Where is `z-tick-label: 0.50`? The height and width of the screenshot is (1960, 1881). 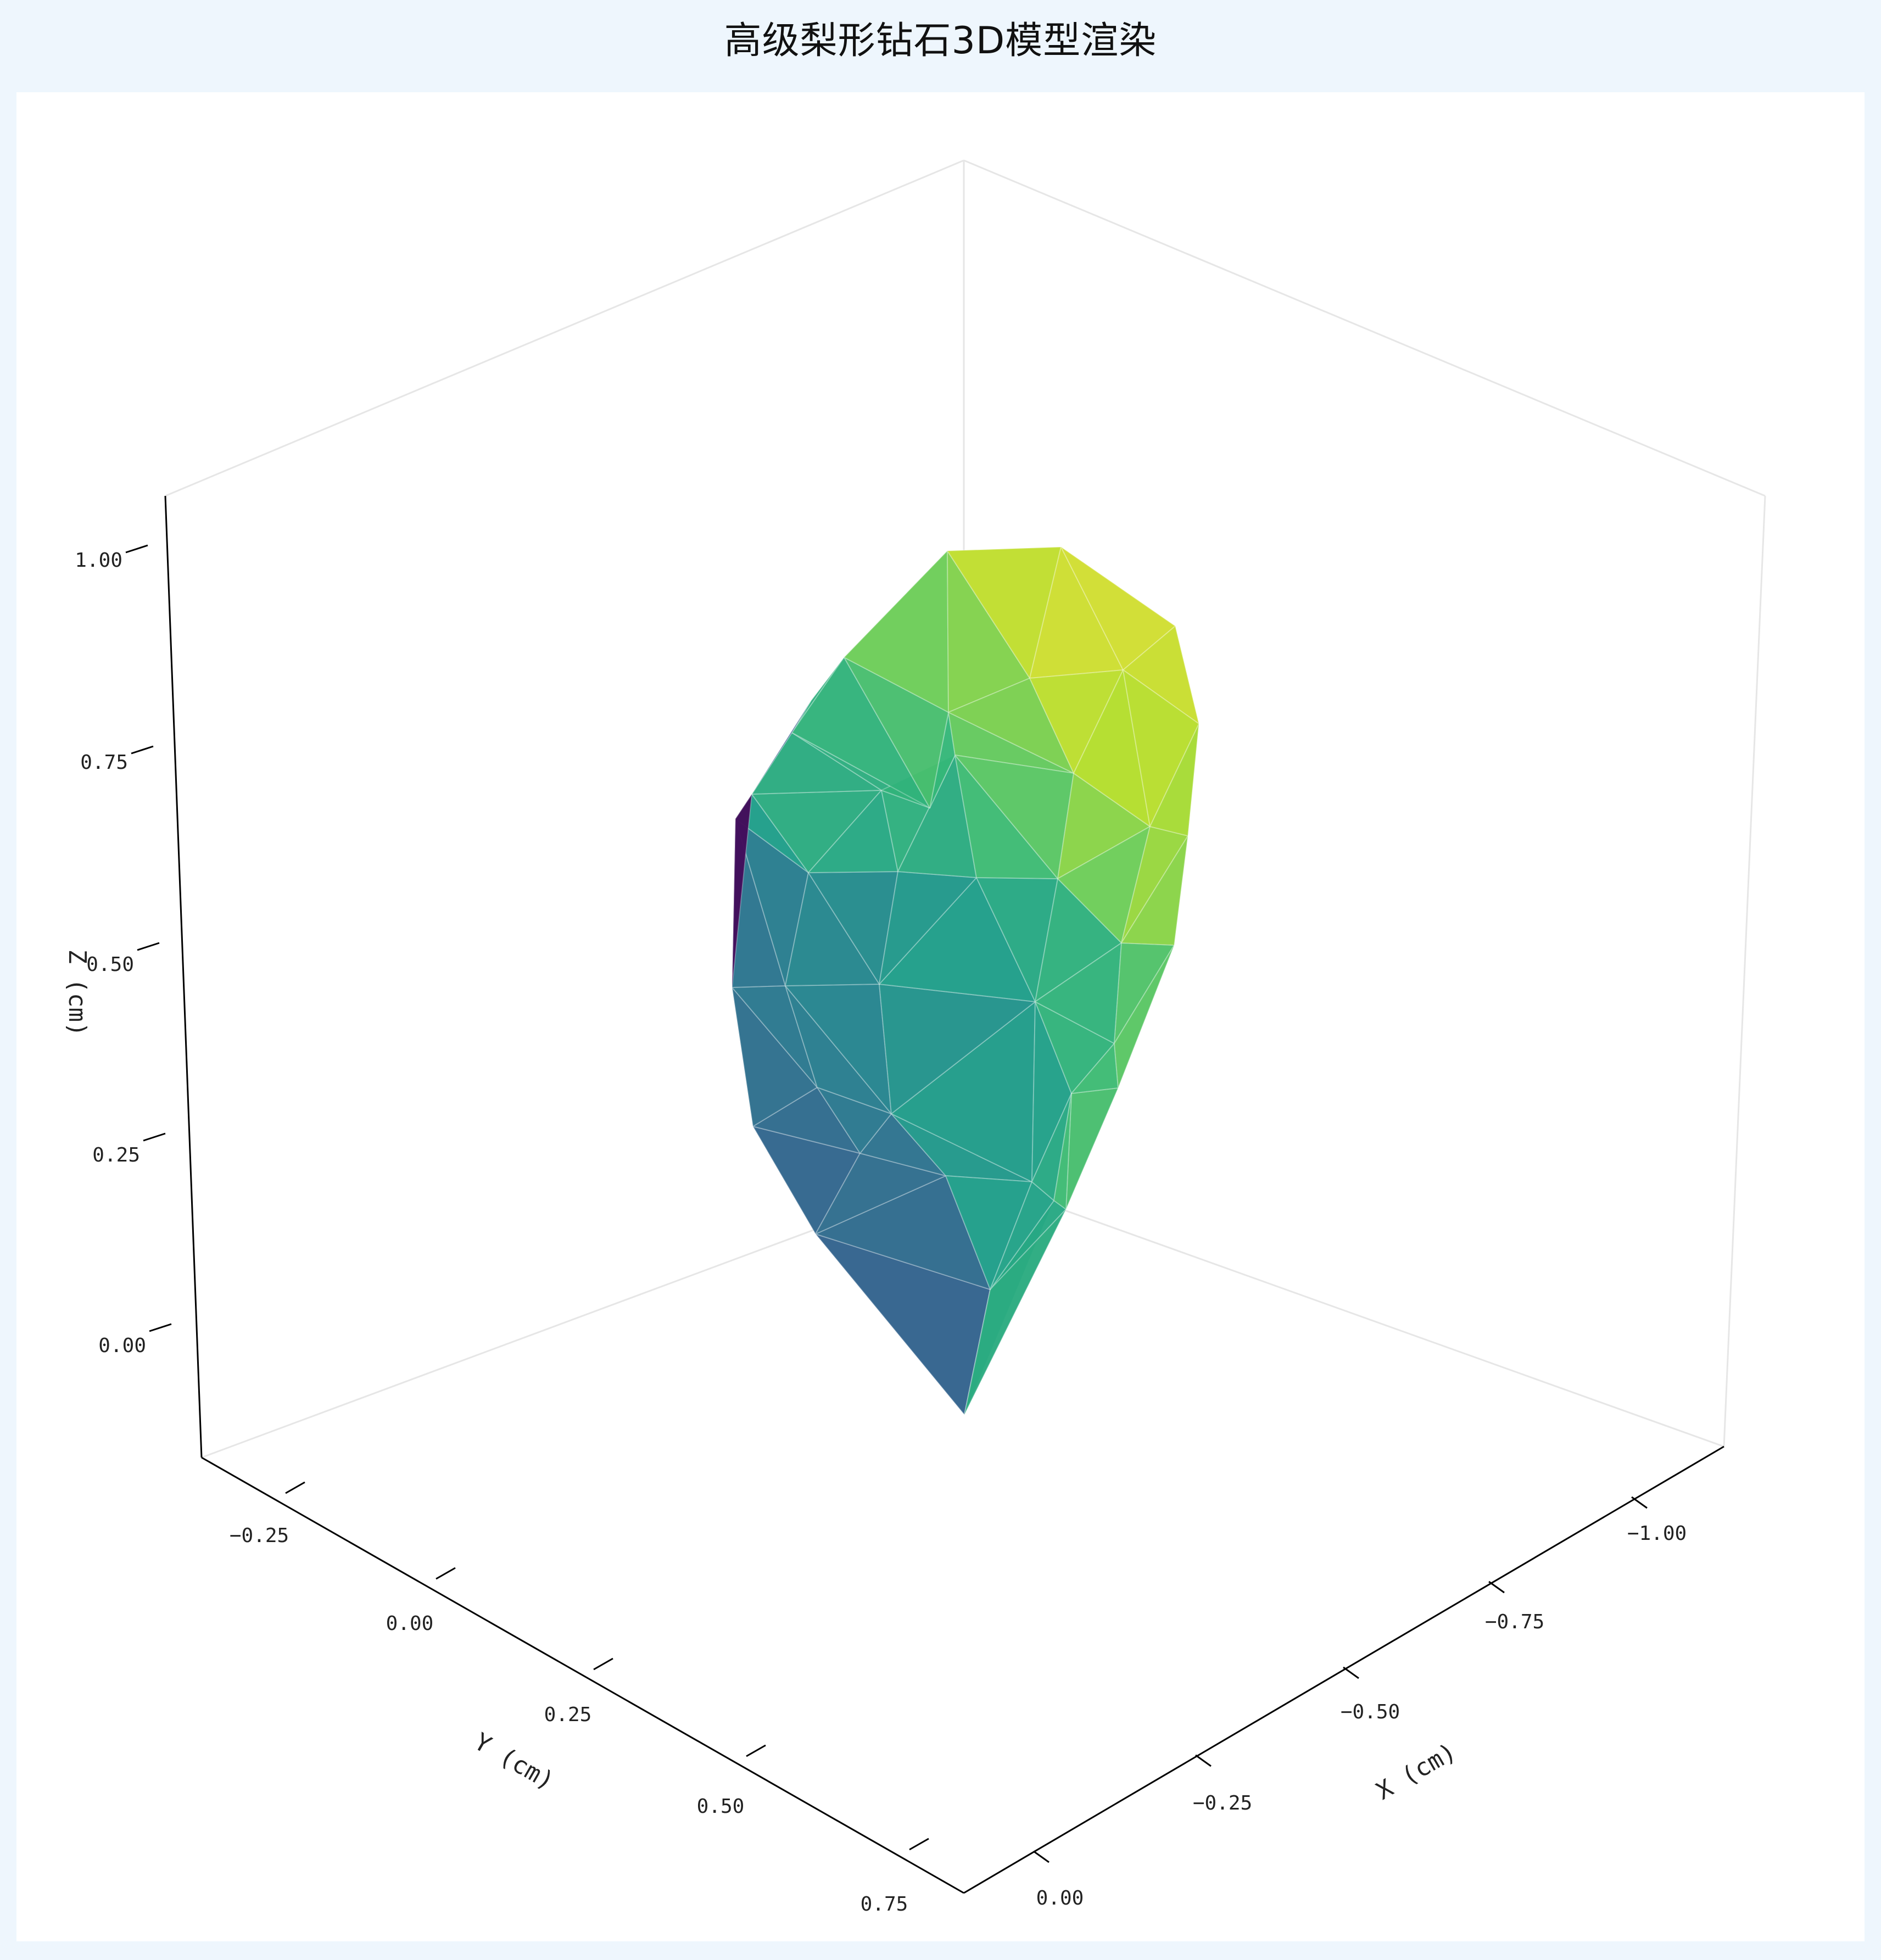
z-tick-label: 0.50 is located at coordinates (110, 964).